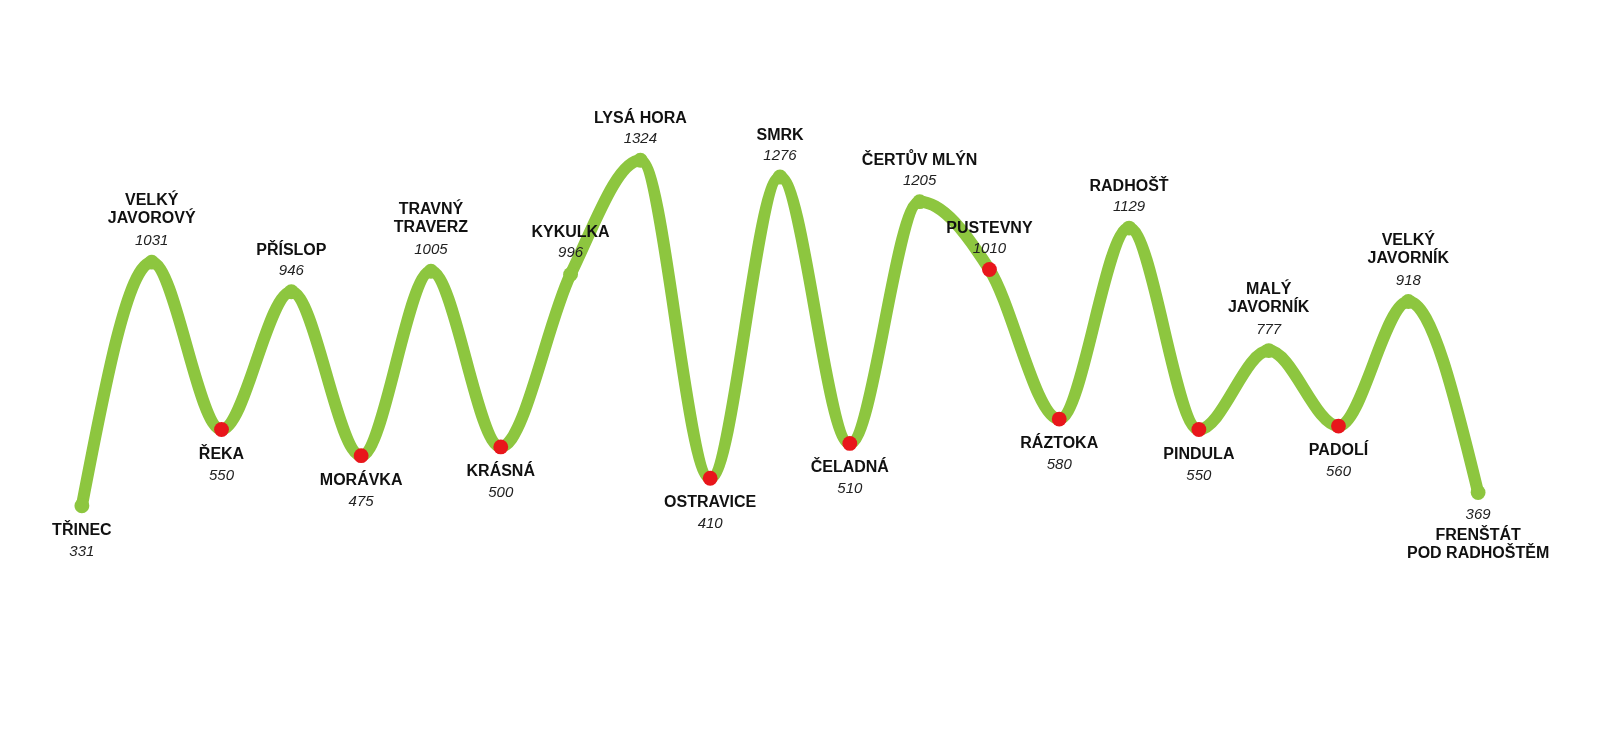 The width and height of the screenshot is (1600, 741). What do you see at coordinates (780, 134) in the screenshot?
I see `x-tick-label: SMRK` at bounding box center [780, 134].